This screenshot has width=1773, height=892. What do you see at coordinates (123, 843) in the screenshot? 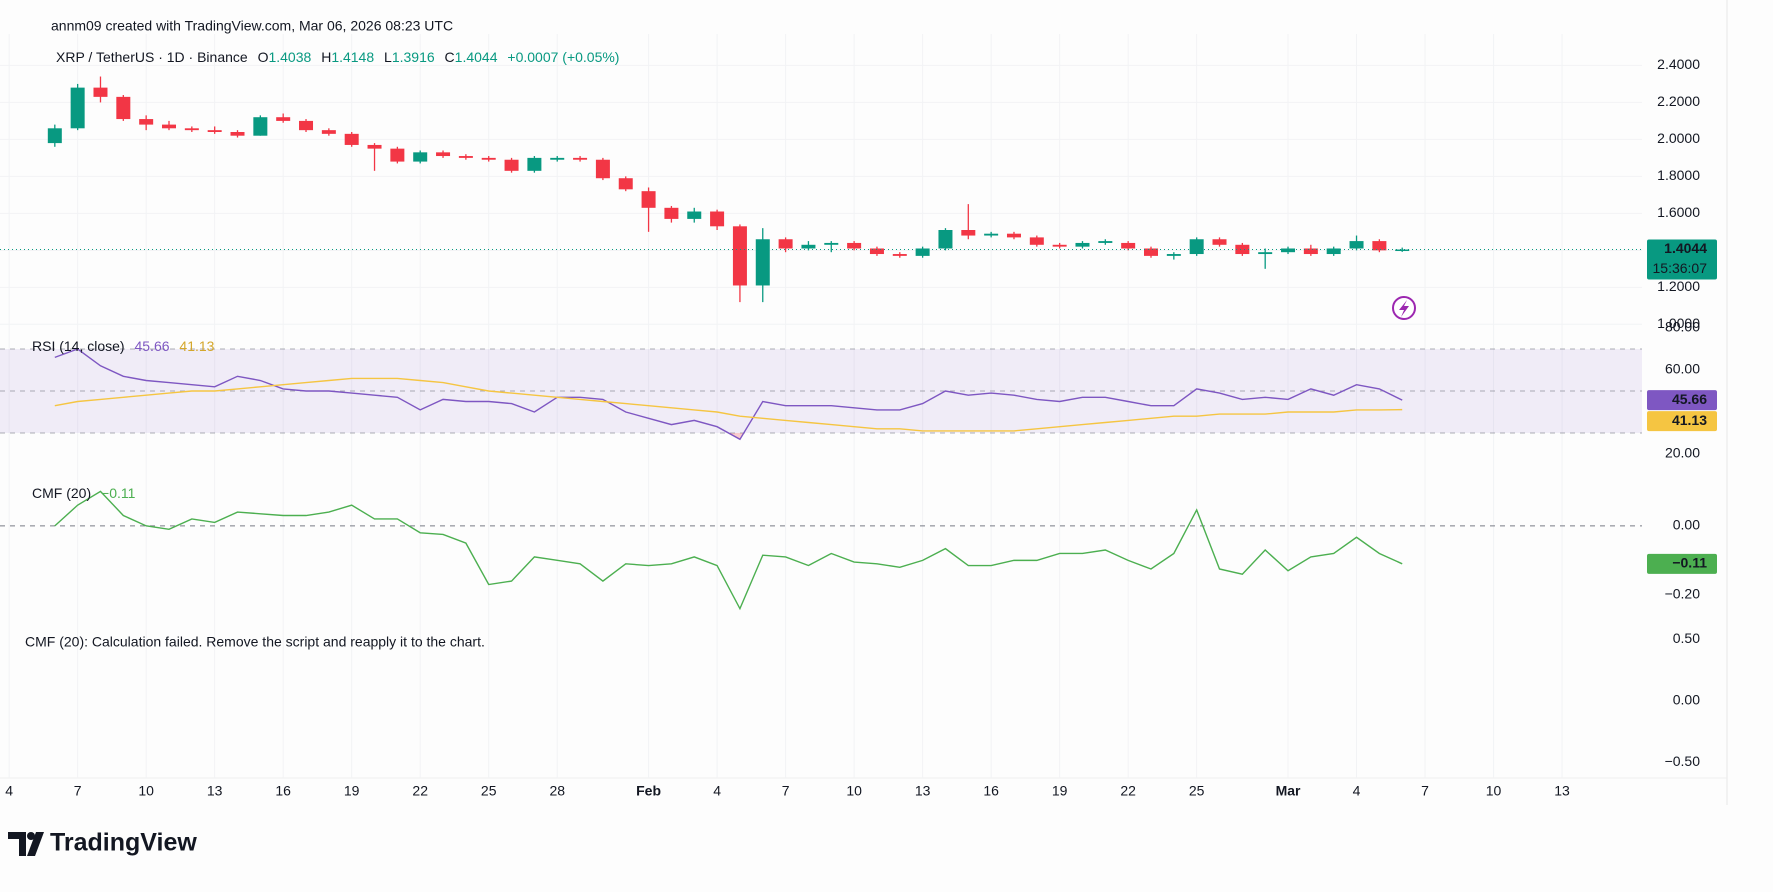
I see `logo-text: TradingView` at bounding box center [123, 843].